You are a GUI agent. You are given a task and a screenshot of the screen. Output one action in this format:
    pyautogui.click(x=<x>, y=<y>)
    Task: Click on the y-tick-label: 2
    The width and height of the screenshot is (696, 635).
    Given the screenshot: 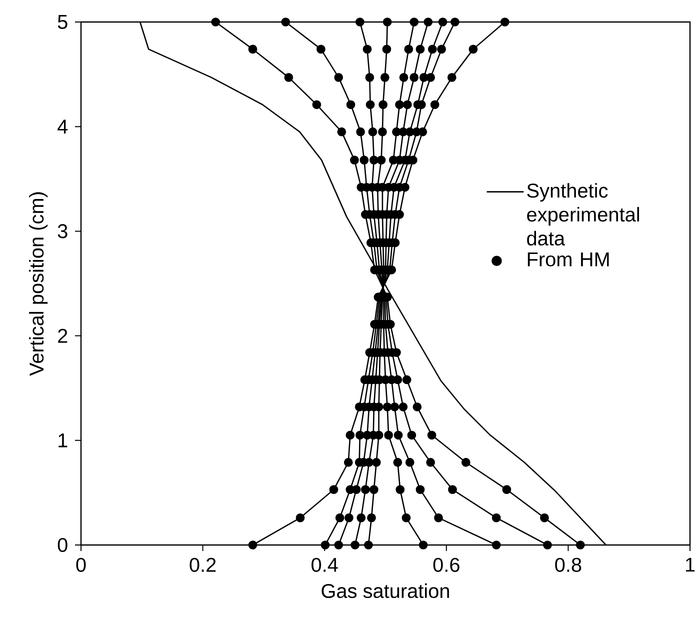 What is the action you would take?
    pyautogui.click(x=63, y=335)
    